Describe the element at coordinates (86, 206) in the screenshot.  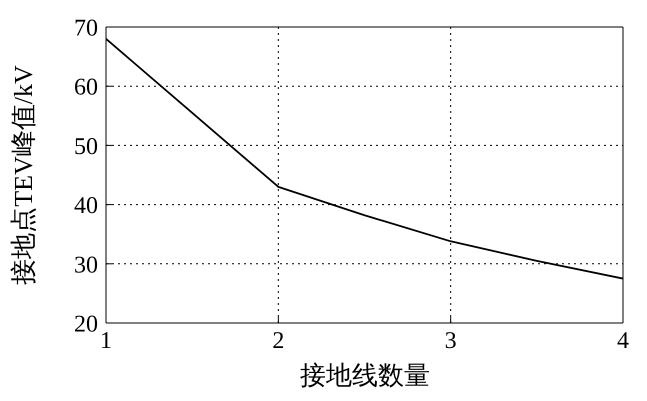
I see `y-tick-label: 40` at that location.